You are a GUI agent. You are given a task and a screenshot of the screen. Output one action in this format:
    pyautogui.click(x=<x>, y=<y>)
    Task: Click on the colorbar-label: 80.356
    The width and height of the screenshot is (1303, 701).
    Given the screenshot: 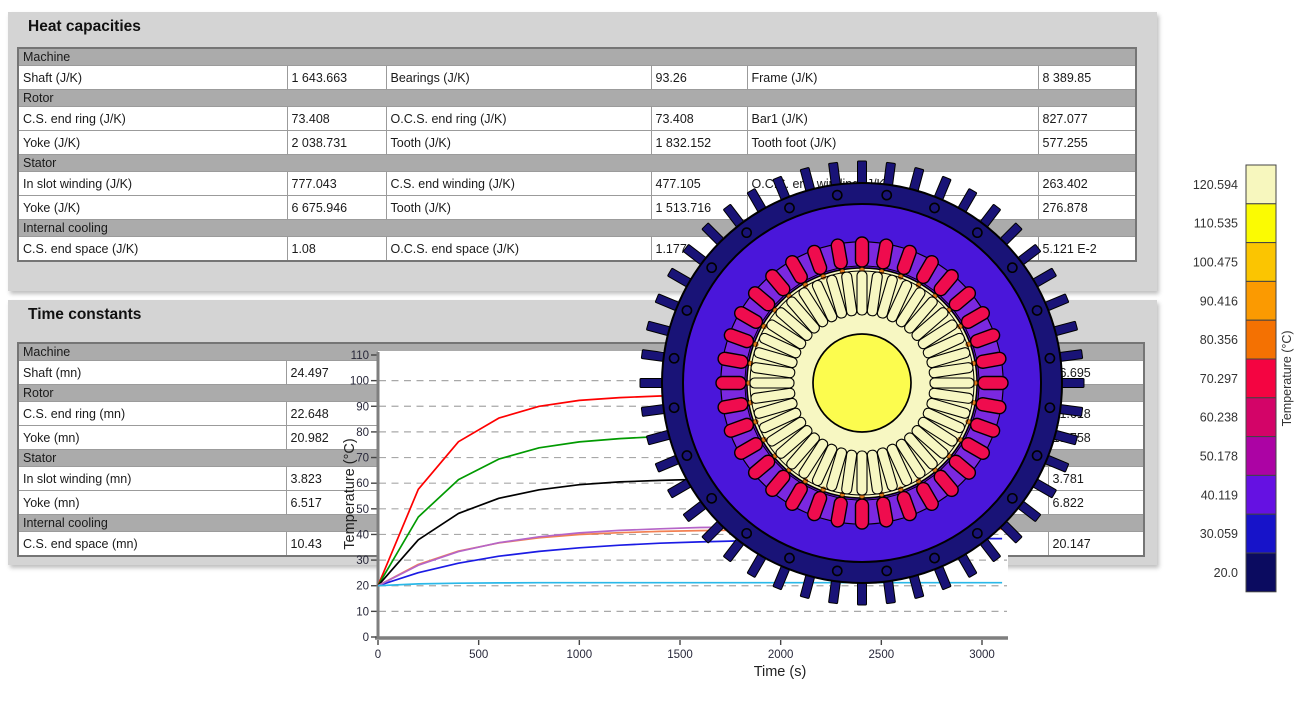 What is the action you would take?
    pyautogui.click(x=1219, y=340)
    